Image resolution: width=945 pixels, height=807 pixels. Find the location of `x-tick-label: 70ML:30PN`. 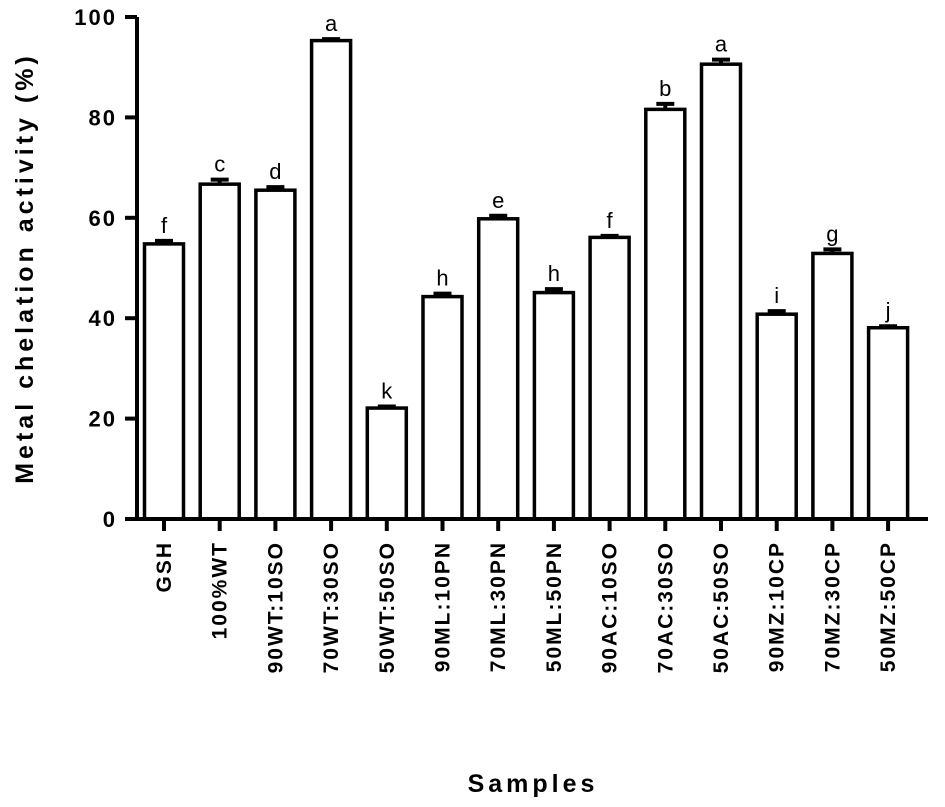

x-tick-label: 70ML:30PN is located at coordinates (498, 606).